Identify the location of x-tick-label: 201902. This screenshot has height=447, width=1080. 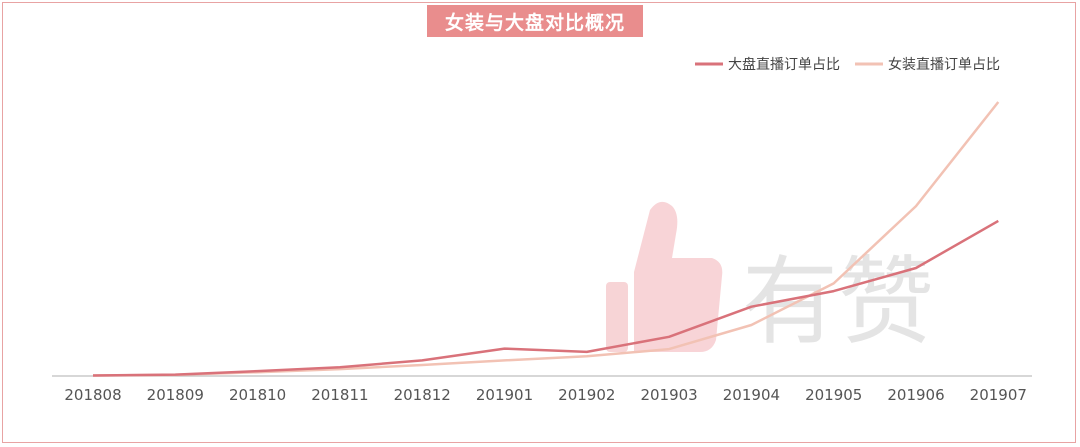
(586, 395).